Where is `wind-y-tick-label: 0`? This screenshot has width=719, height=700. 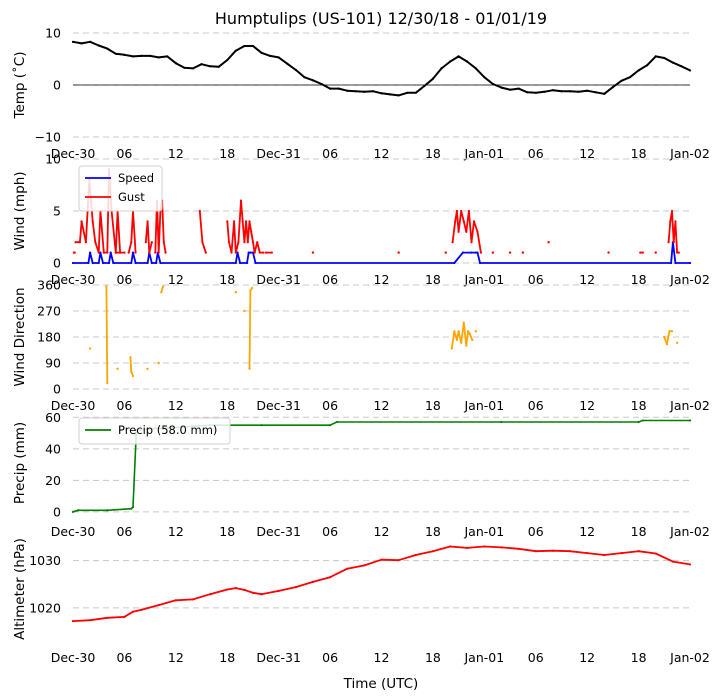 wind-y-tick-label: 0 is located at coordinates (57, 263).